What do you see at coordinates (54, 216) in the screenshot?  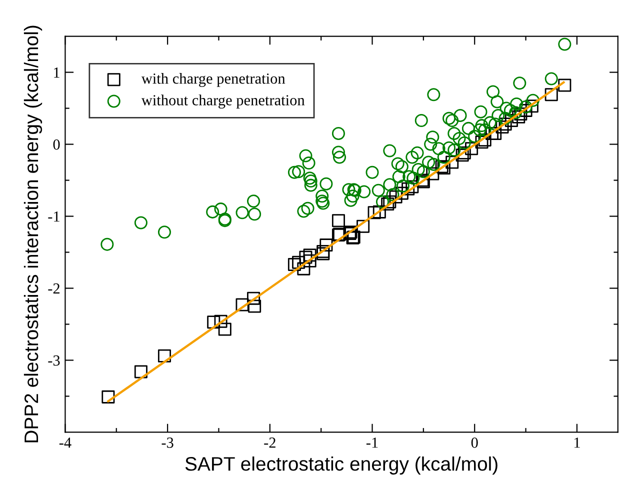 I see `y-tick-label: -1` at bounding box center [54, 216].